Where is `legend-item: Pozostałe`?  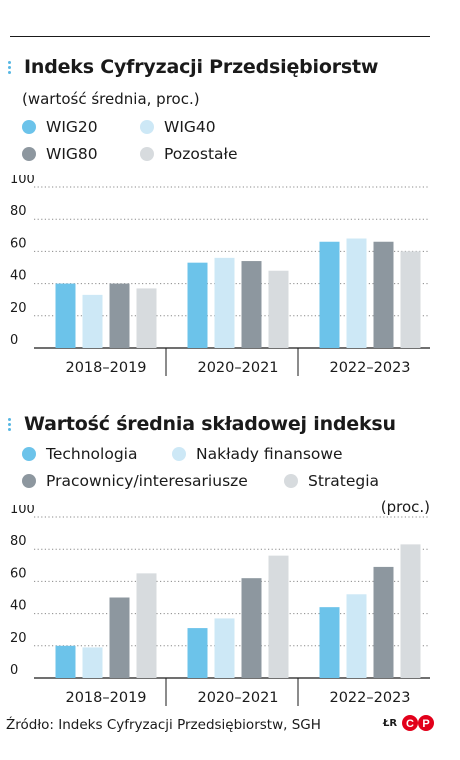
legend-item: Pozostałe is located at coordinates (189, 154).